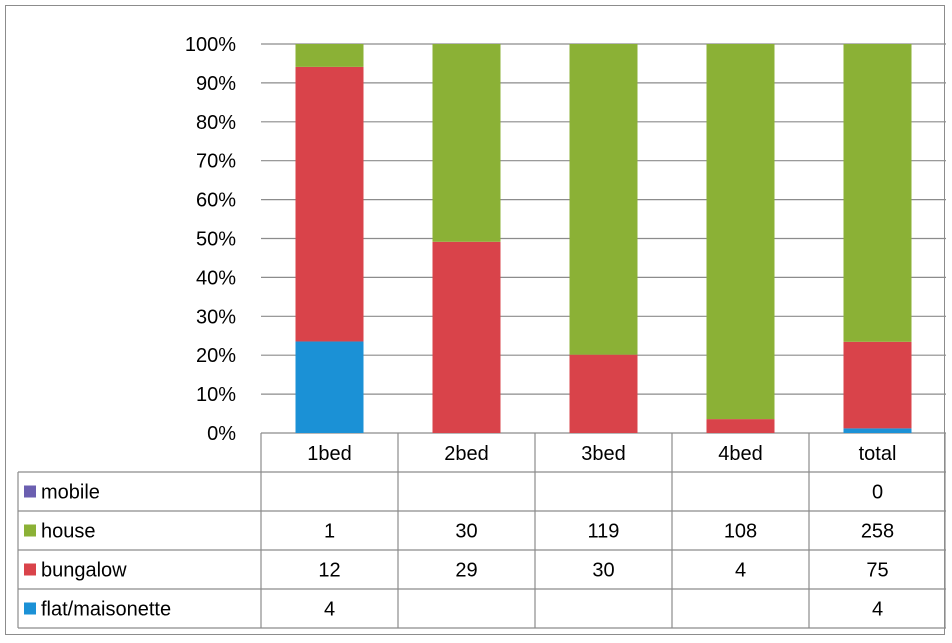 The height and width of the screenshot is (643, 952). I want to click on x-tick-label: 1bed, so click(329, 454).